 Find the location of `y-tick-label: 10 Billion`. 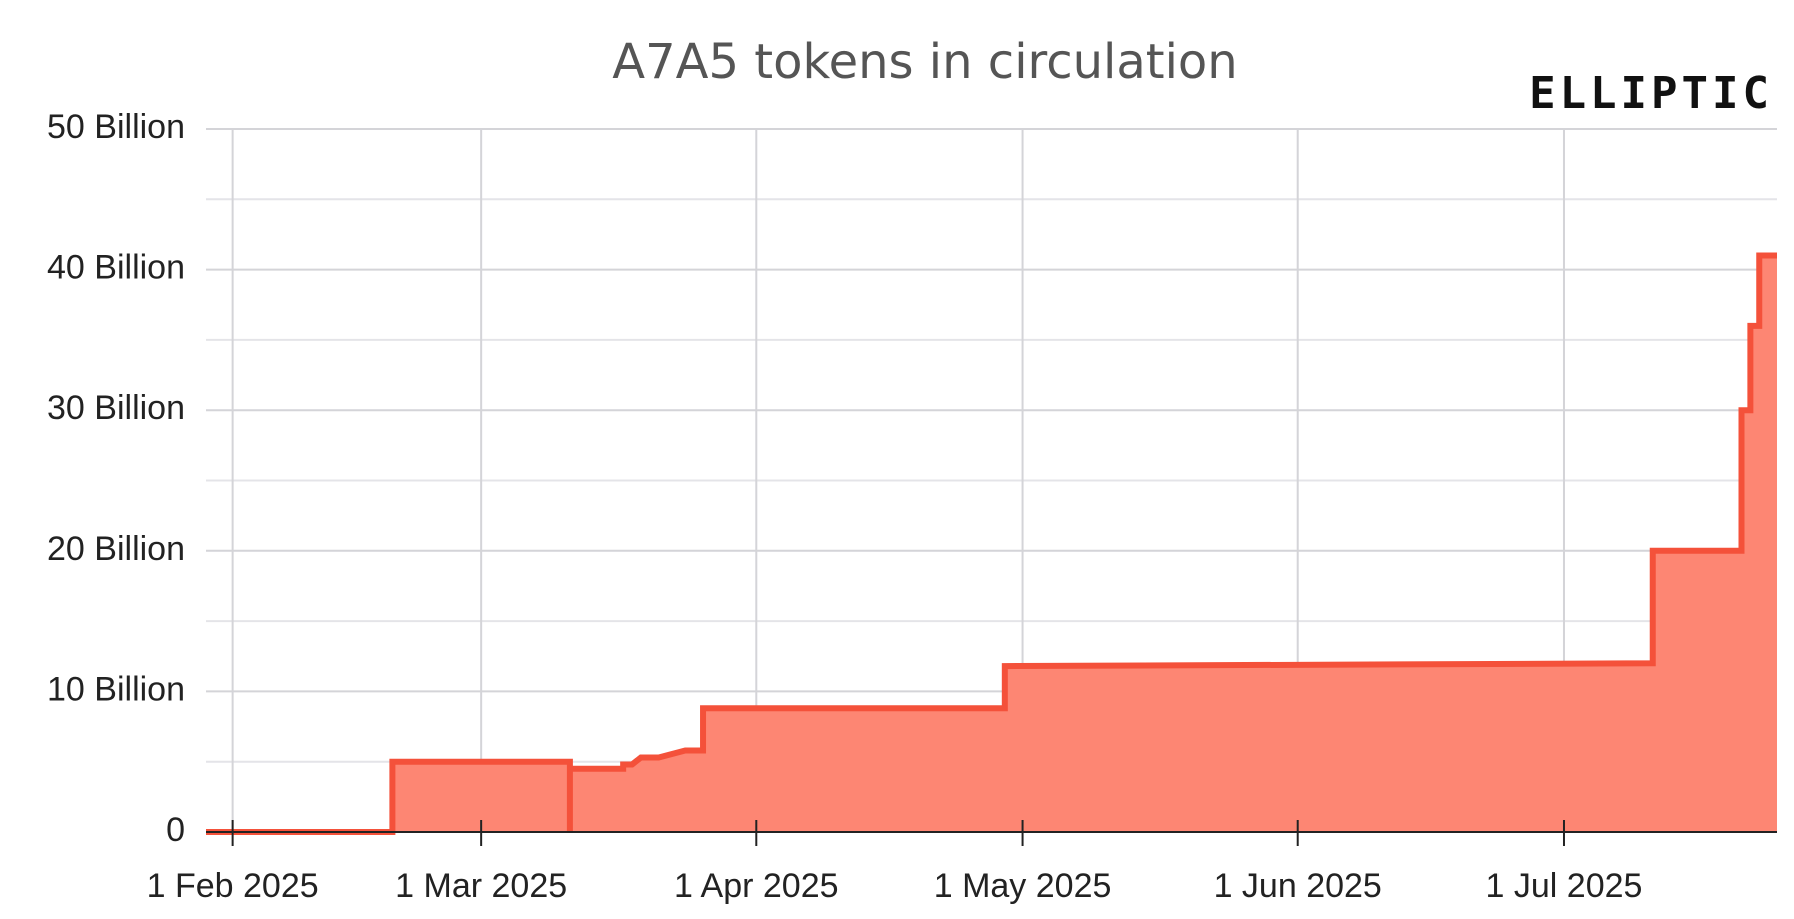

y-tick-label: 10 Billion is located at coordinates (116, 689).